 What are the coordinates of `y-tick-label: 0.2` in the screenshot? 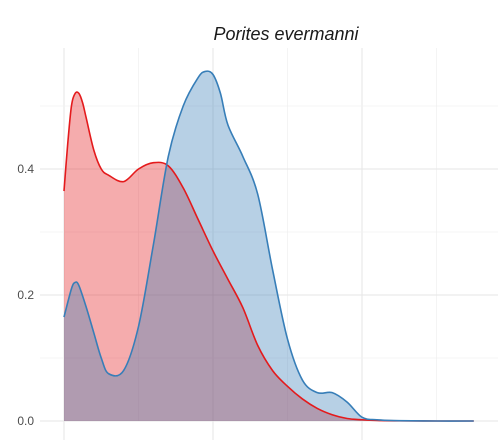 It's located at (25, 295).